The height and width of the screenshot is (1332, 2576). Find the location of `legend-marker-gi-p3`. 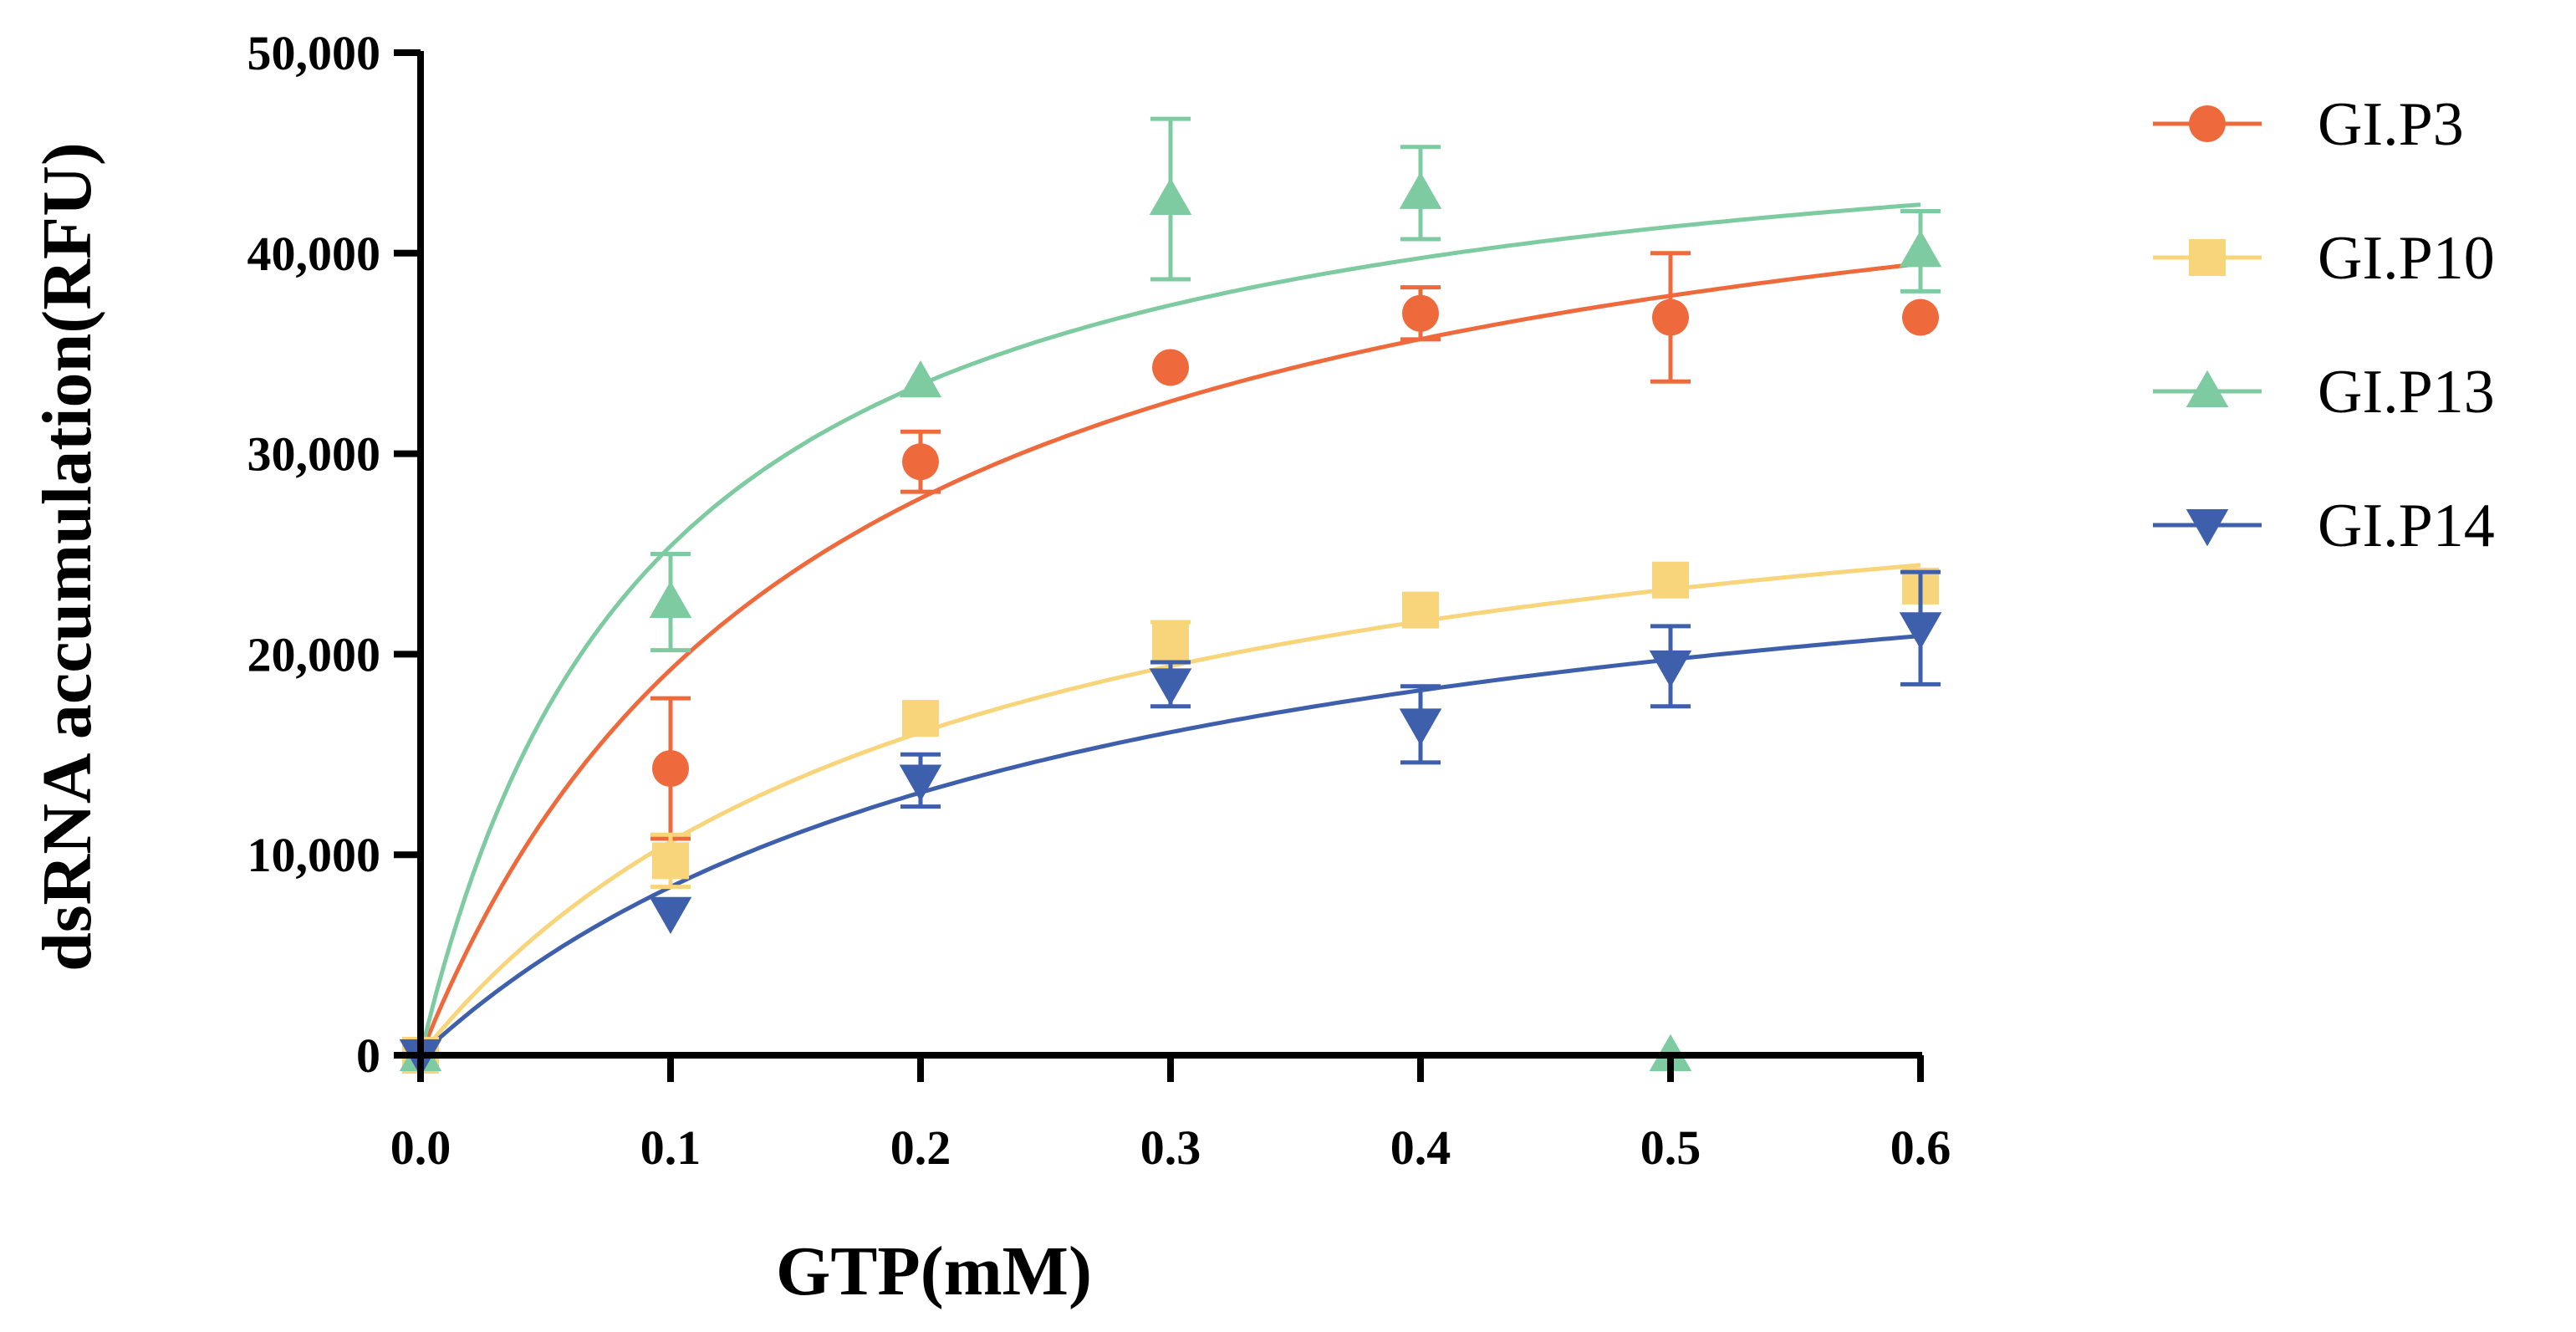

legend-marker-gi-p3 is located at coordinates (2208, 124).